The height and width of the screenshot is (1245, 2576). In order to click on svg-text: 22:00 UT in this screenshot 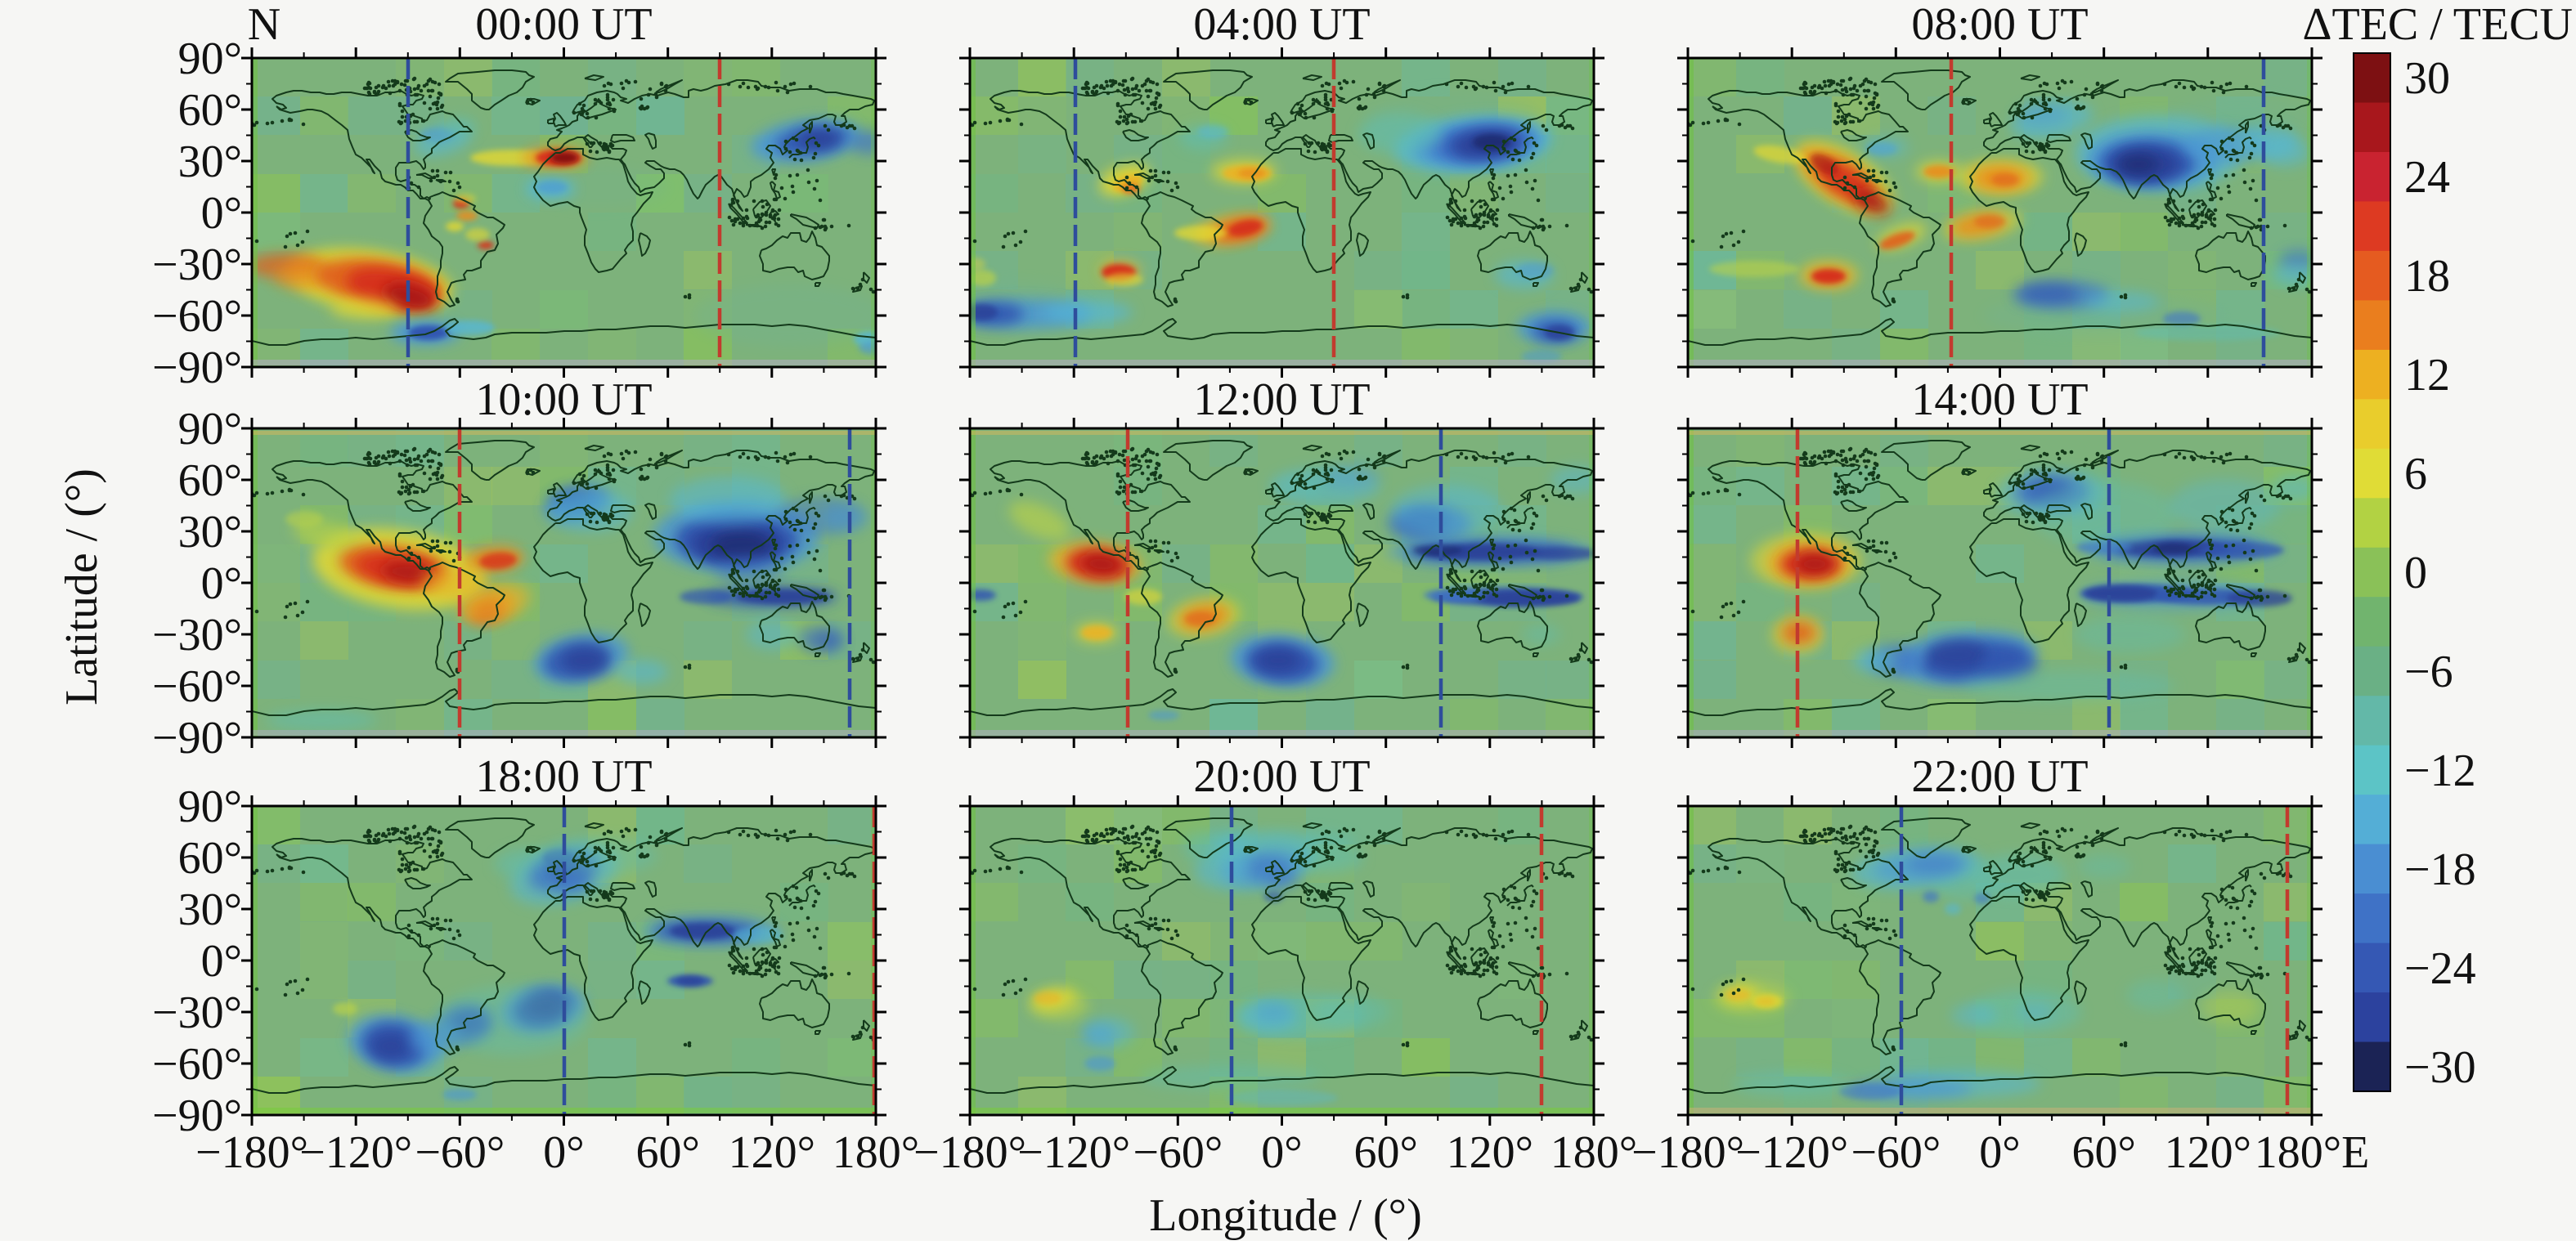, I will do `click(1999, 776)`.